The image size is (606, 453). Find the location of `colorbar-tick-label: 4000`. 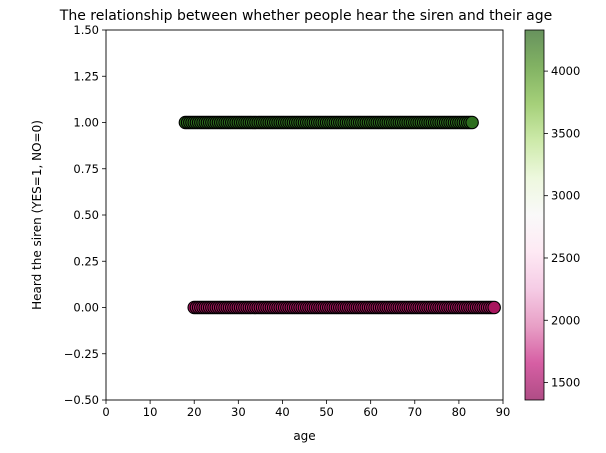

colorbar-tick-label: 4000 is located at coordinates (565, 71).